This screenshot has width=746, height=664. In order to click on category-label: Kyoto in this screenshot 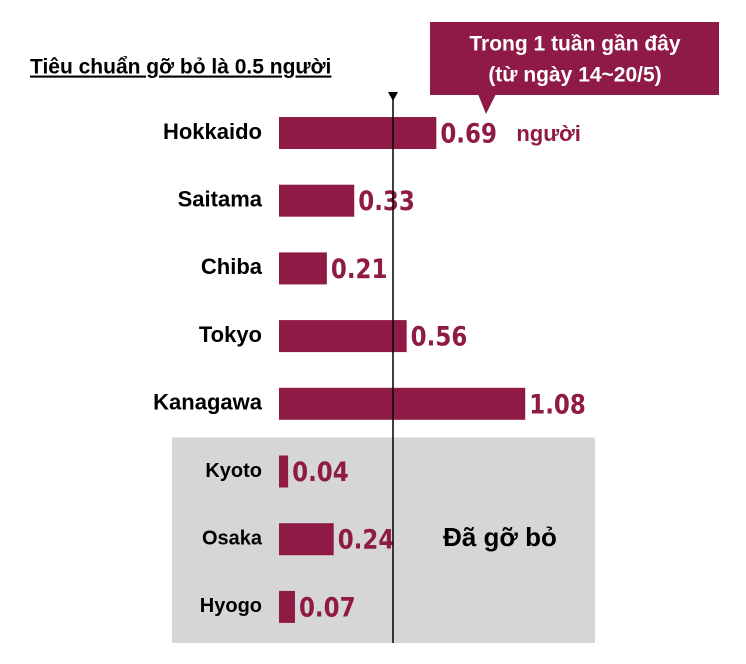, I will do `click(233, 471)`.